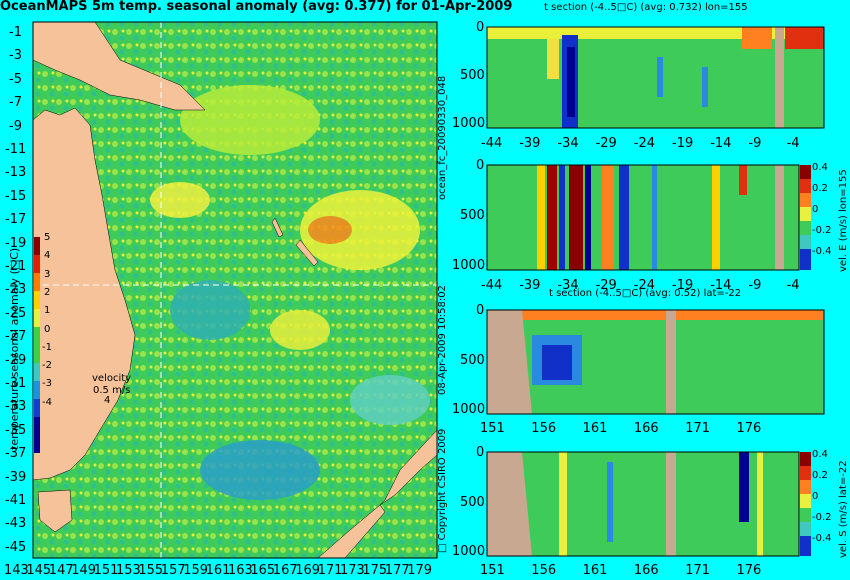 The width and height of the screenshot is (850, 580). Describe the element at coordinates (16, 196) in the screenshot. I see `map-lat-tick: -15` at that location.